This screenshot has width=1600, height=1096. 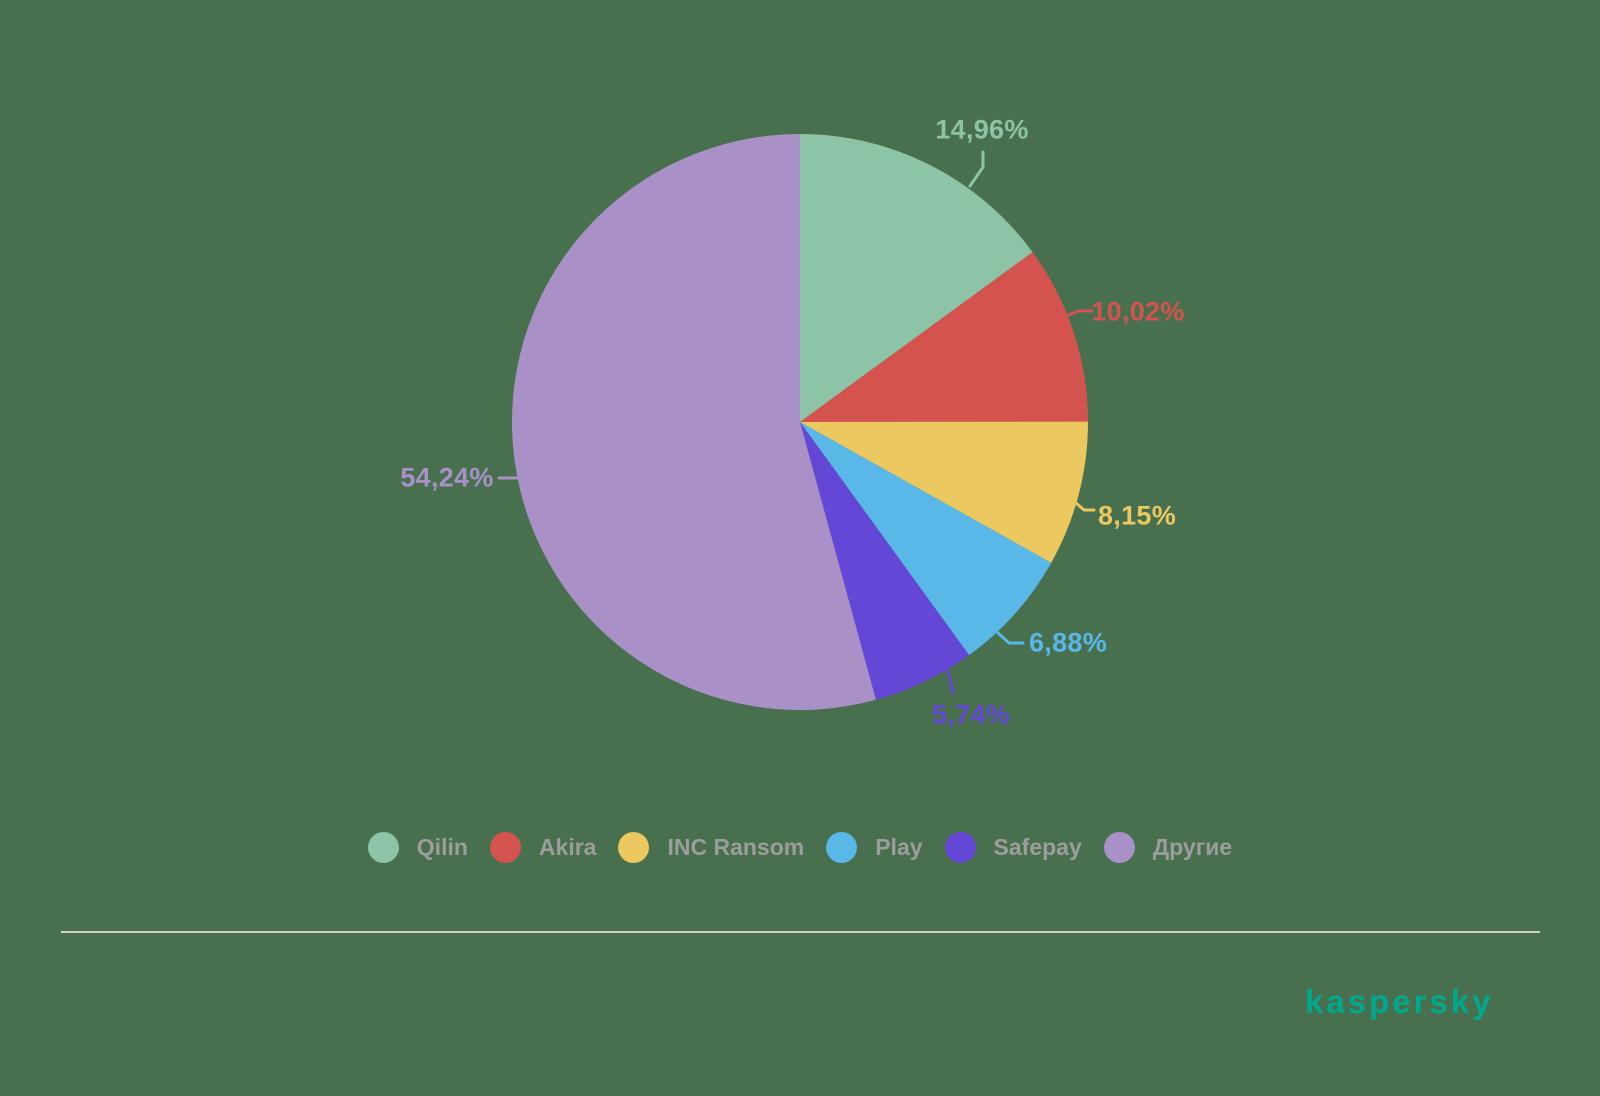 What do you see at coordinates (1138, 311) in the screenshot?
I see `slice-value-label-akira: 10,02%` at bounding box center [1138, 311].